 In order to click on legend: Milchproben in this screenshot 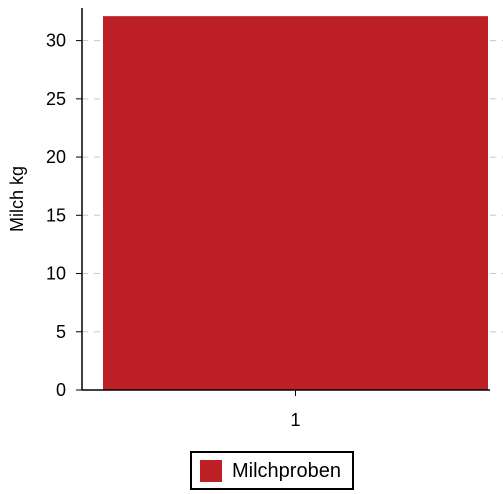, I will do `click(272, 470)`.